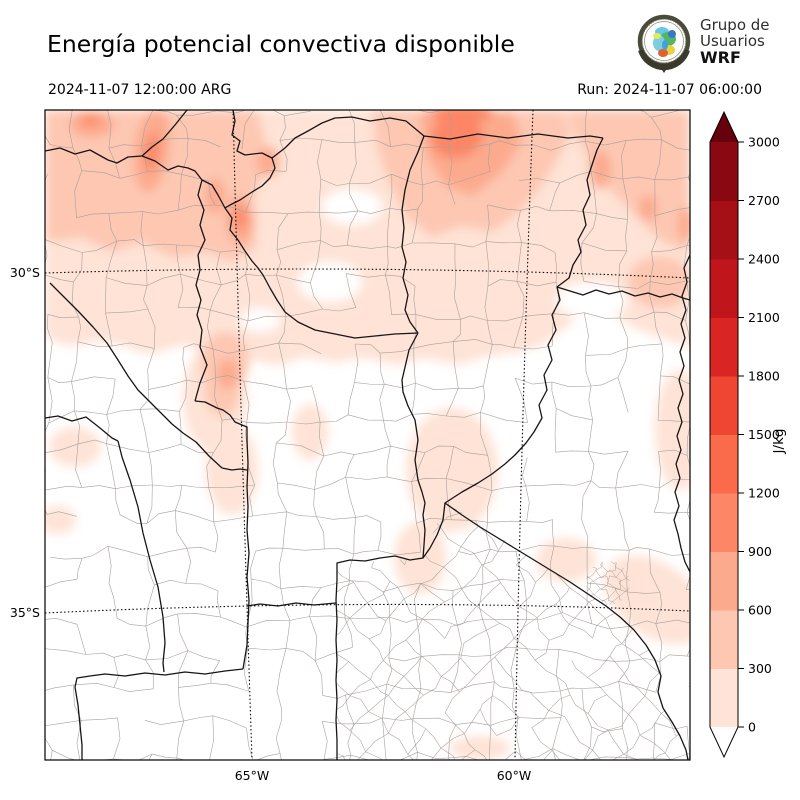 This screenshot has height=800, width=800. What do you see at coordinates (764, 376) in the screenshot?
I see `colorbar-tick-label: 1800` at bounding box center [764, 376].